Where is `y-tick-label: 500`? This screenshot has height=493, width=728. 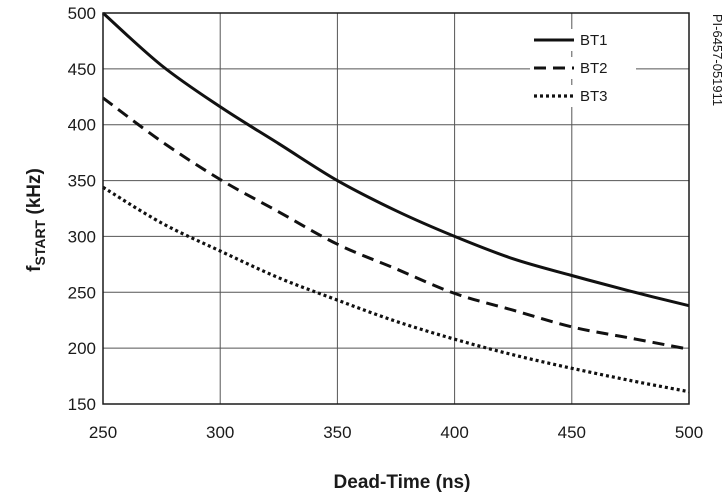 y-tick-label: 500 is located at coordinates (82, 13).